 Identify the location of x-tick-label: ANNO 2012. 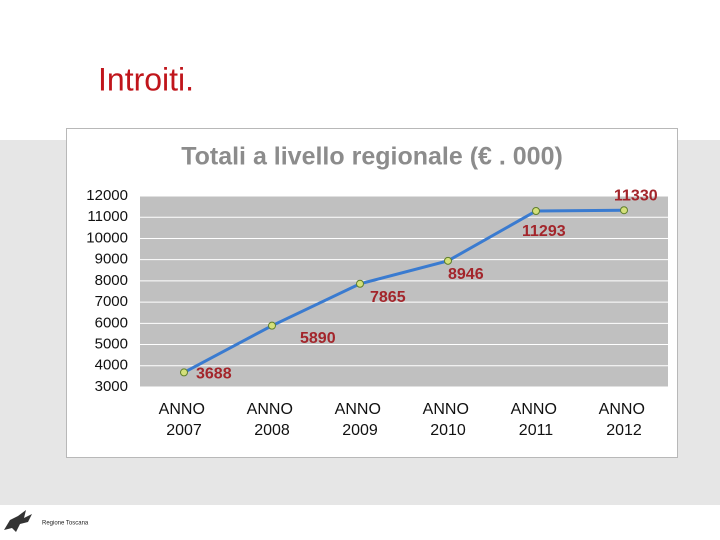
(624, 420).